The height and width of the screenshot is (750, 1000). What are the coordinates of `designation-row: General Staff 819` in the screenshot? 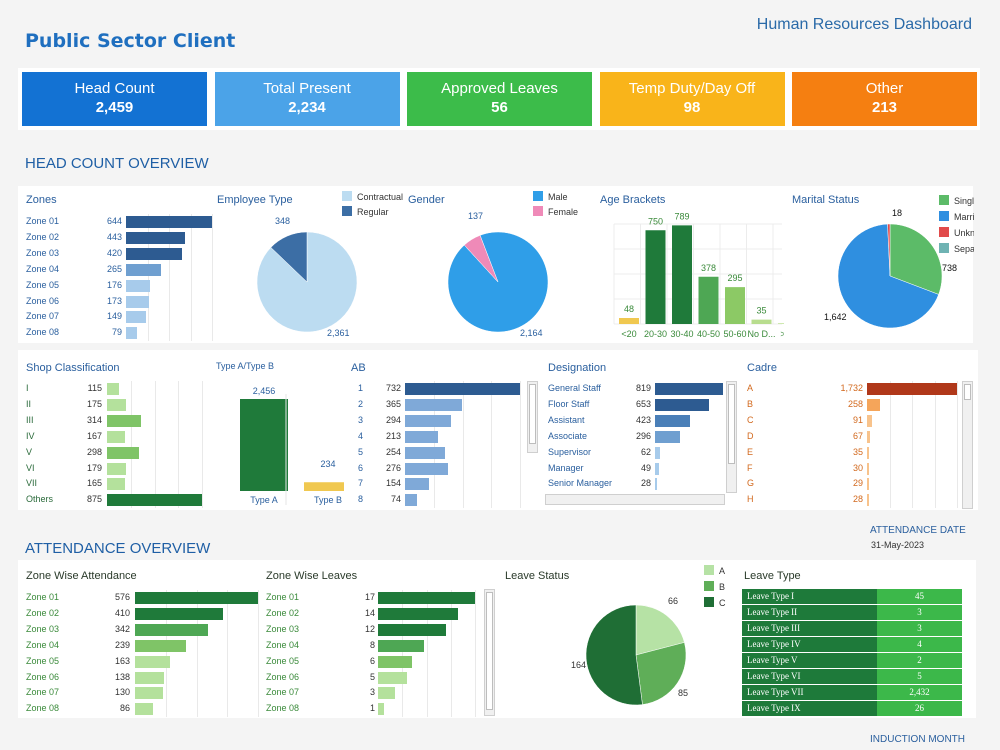 It's located at (638, 389).